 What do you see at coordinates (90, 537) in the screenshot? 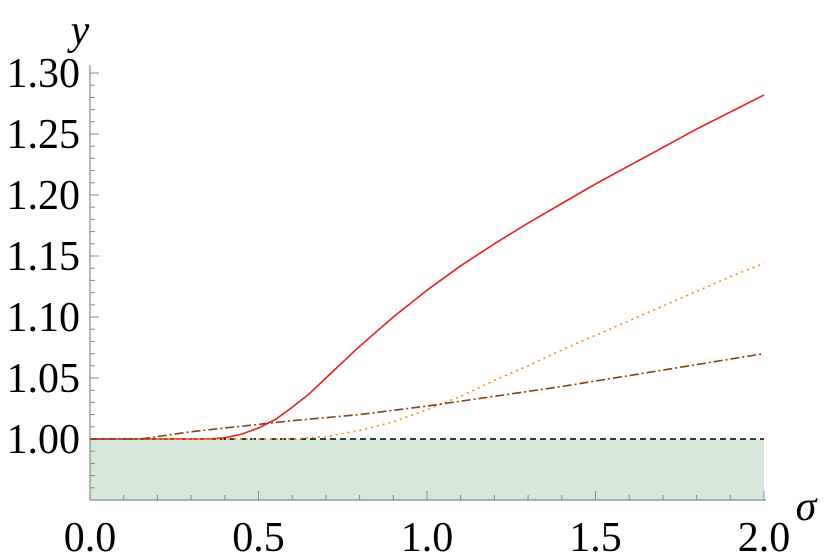
I see `x-tick-label: 0.0` at bounding box center [90, 537].